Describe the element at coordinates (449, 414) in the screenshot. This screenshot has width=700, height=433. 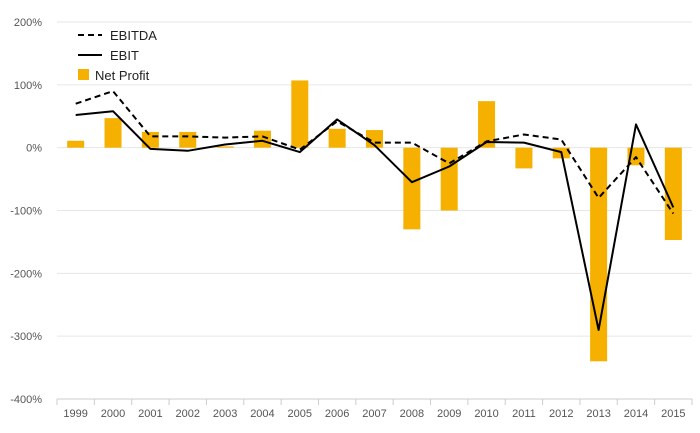
I see `x-tick-label: 2009` at that location.